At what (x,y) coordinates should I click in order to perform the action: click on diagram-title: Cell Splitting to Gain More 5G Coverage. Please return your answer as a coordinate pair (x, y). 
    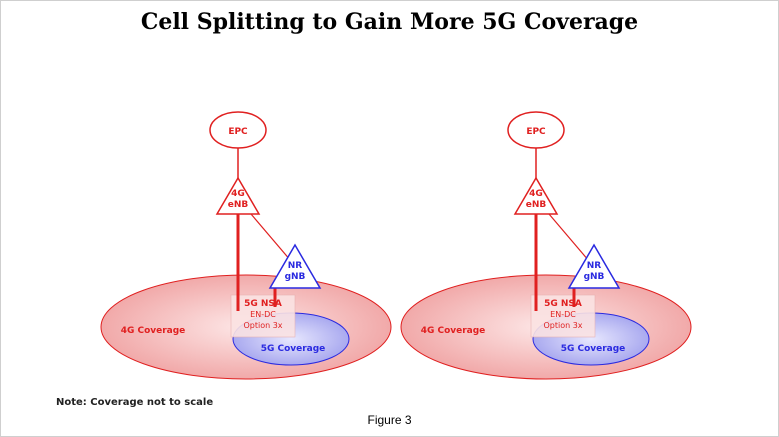
    Looking at the image, I should click on (389, 22).